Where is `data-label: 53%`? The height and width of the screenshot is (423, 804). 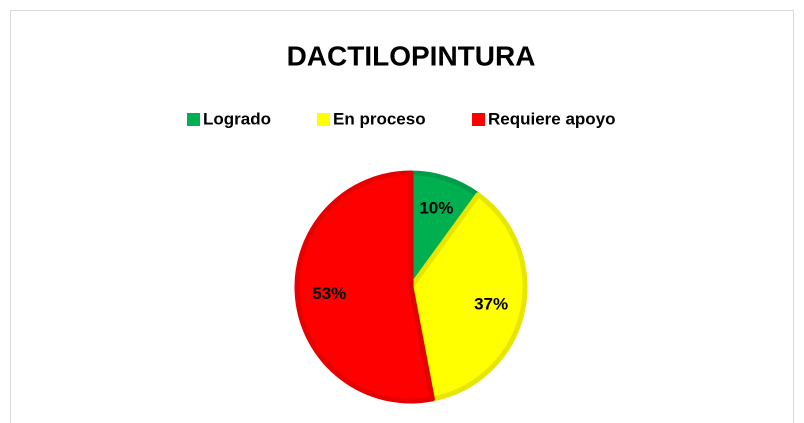 data-label: 53% is located at coordinates (329, 293).